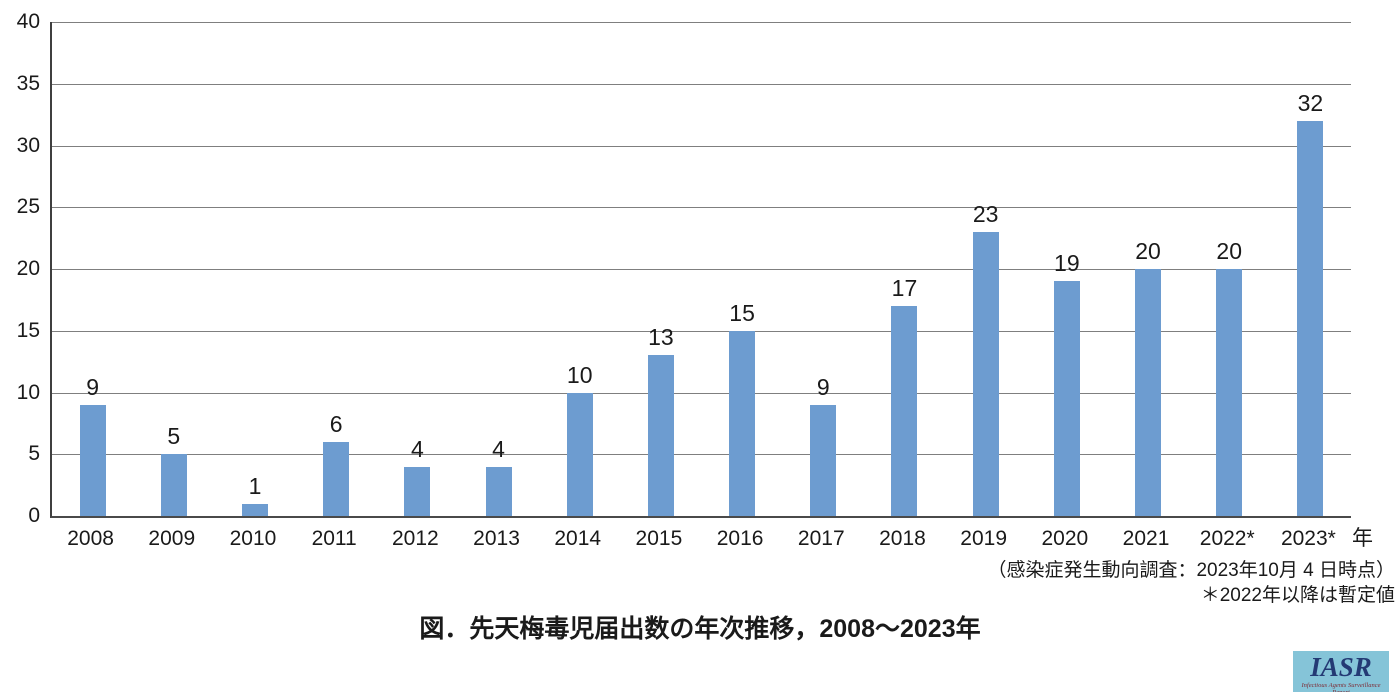 Image resolution: width=1400 pixels, height=700 pixels. Describe the element at coordinates (659, 538) in the screenshot. I see `x-tick-2015: 2015` at that location.